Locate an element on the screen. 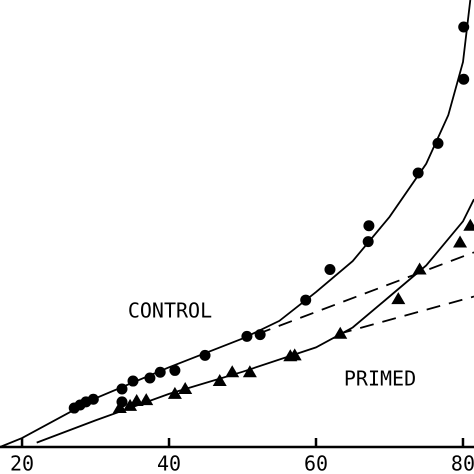 The width and height of the screenshot is (474, 474). annotation: CONTROL is located at coordinates (170, 311).